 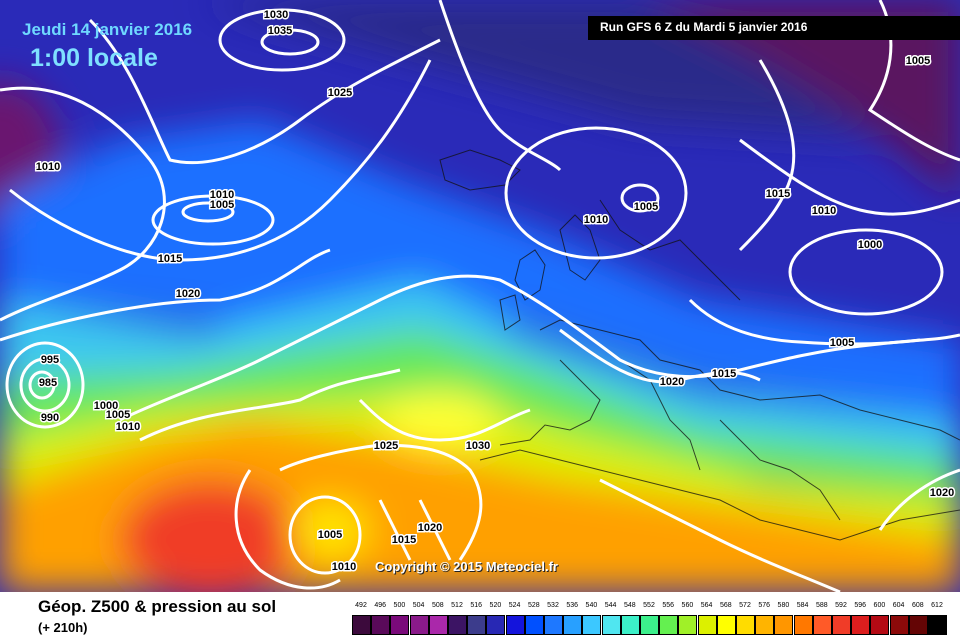 What do you see at coordinates (495, 605) in the screenshot?
I see `legend-label: 520` at bounding box center [495, 605].